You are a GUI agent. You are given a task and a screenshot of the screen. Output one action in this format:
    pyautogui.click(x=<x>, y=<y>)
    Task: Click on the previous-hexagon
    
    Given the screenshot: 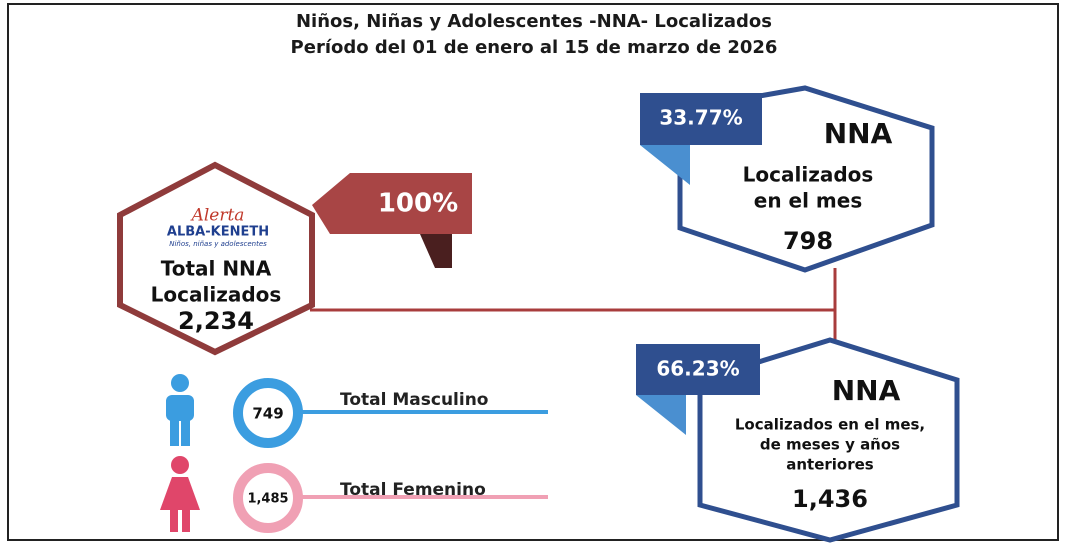 What is the action you would take?
    pyautogui.click(x=828, y=440)
    